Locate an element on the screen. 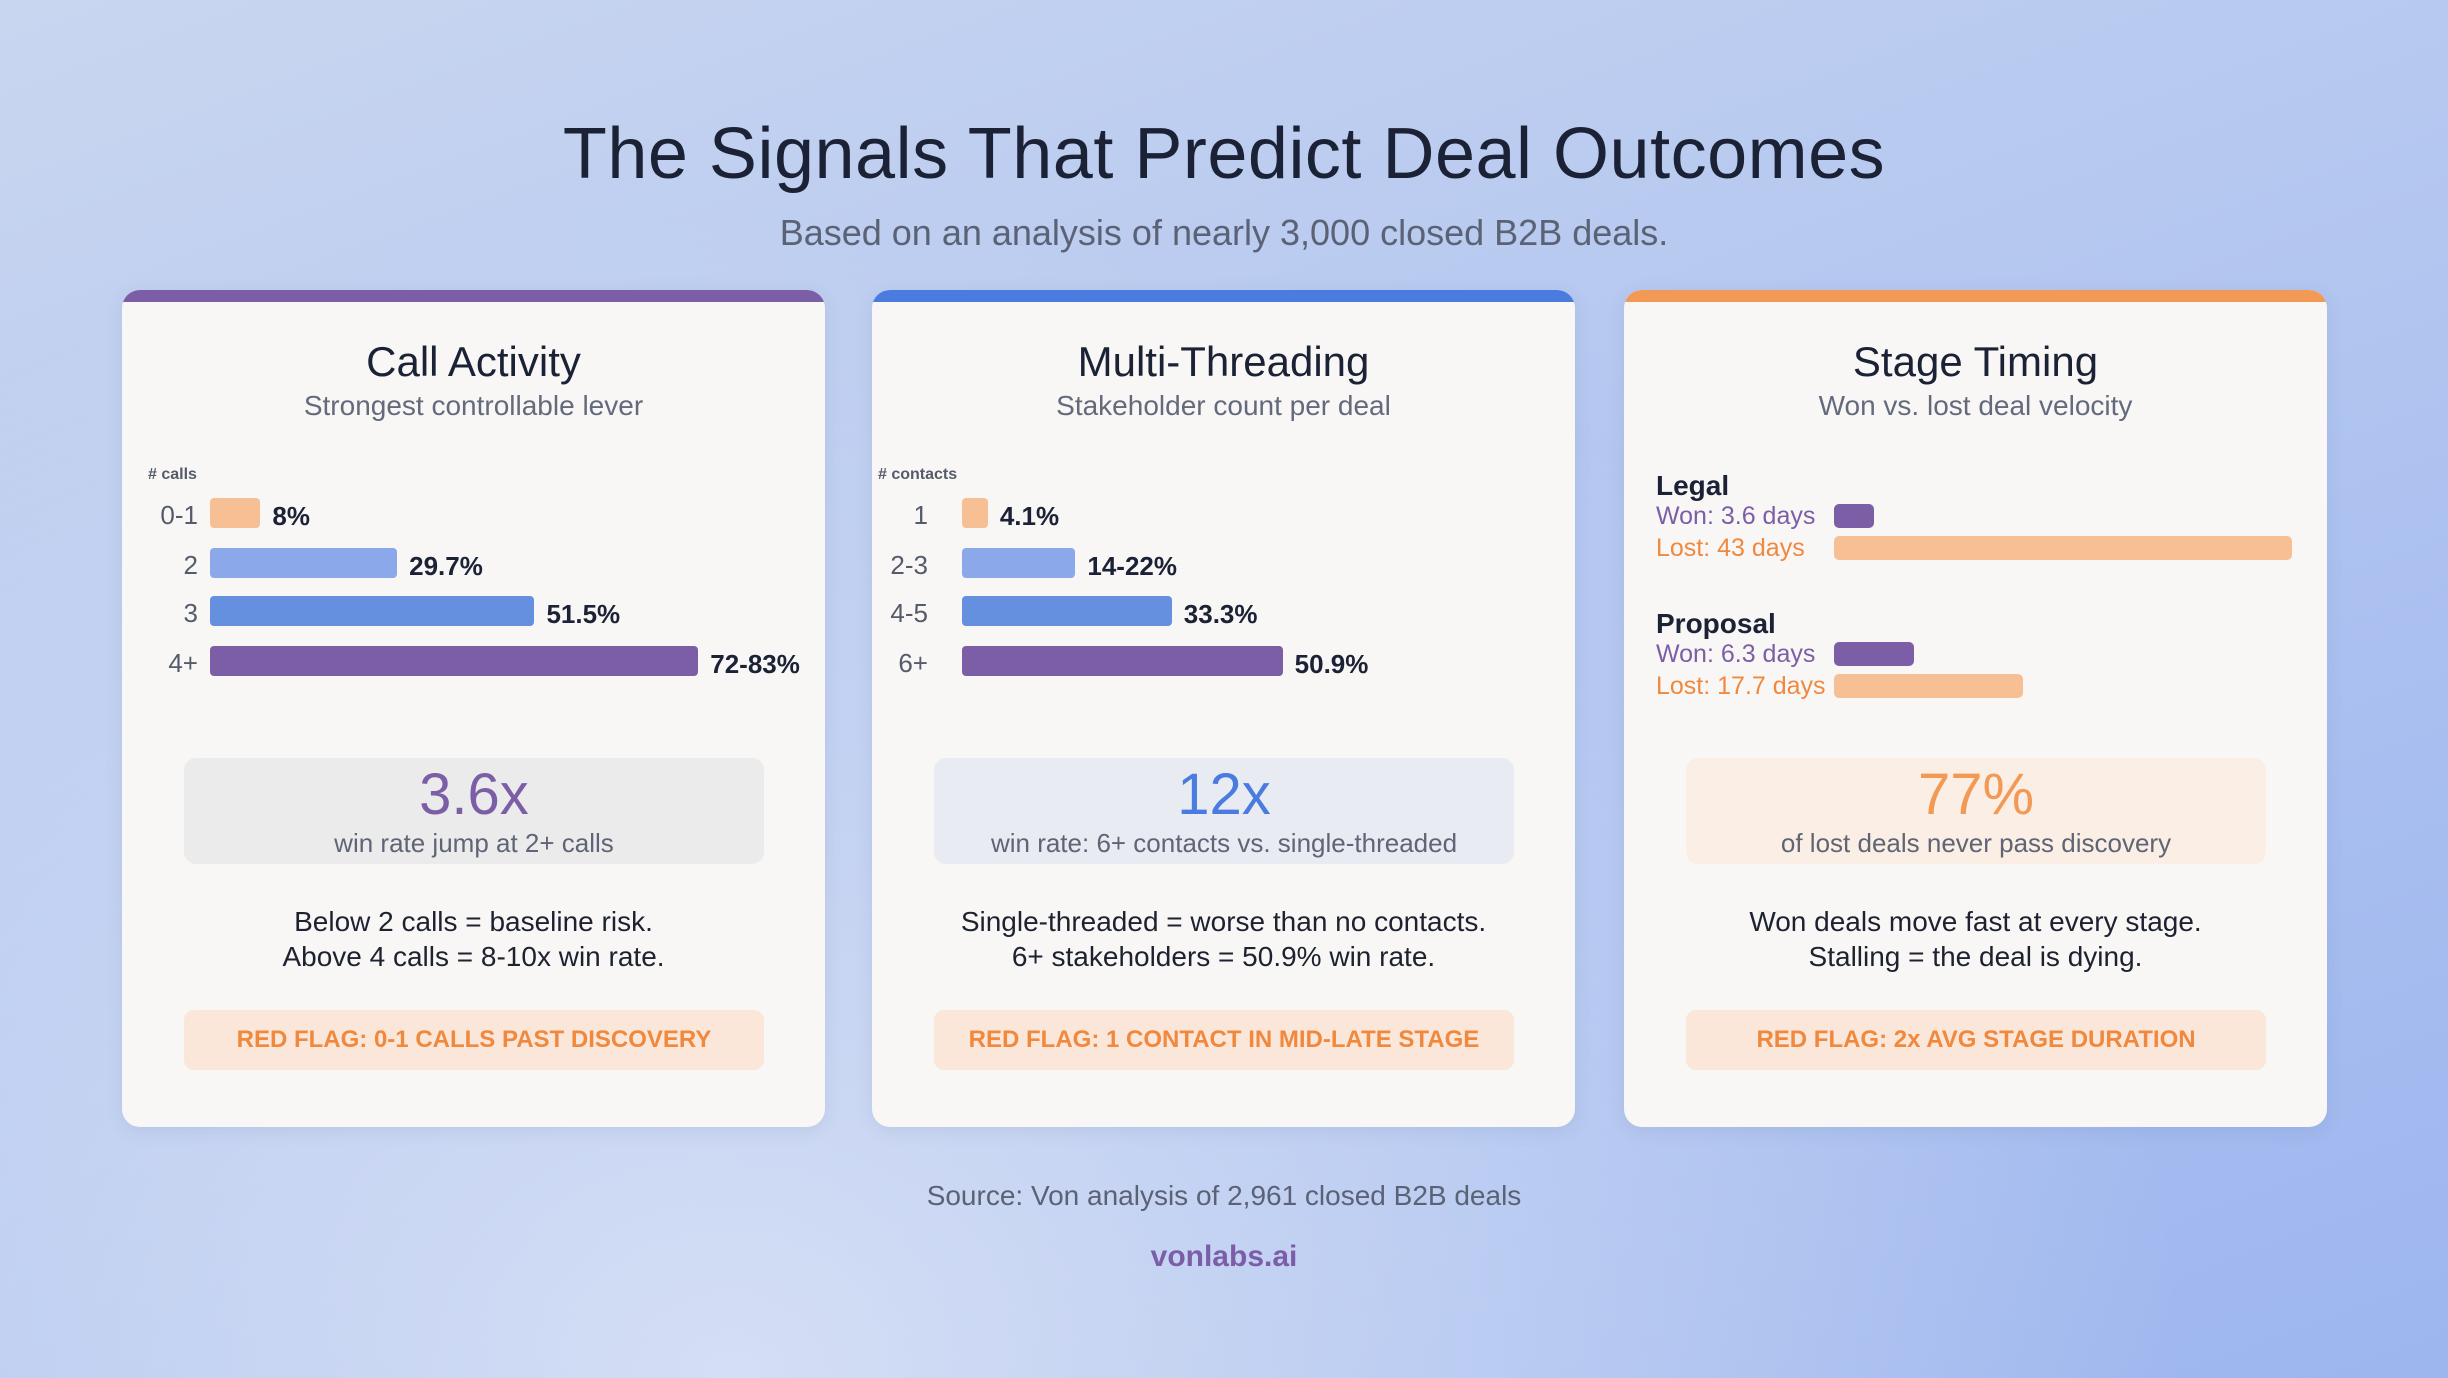 This screenshot has height=1378, width=2448. stat-box: 77% of lost deals never pass discovery is located at coordinates (1976, 811).